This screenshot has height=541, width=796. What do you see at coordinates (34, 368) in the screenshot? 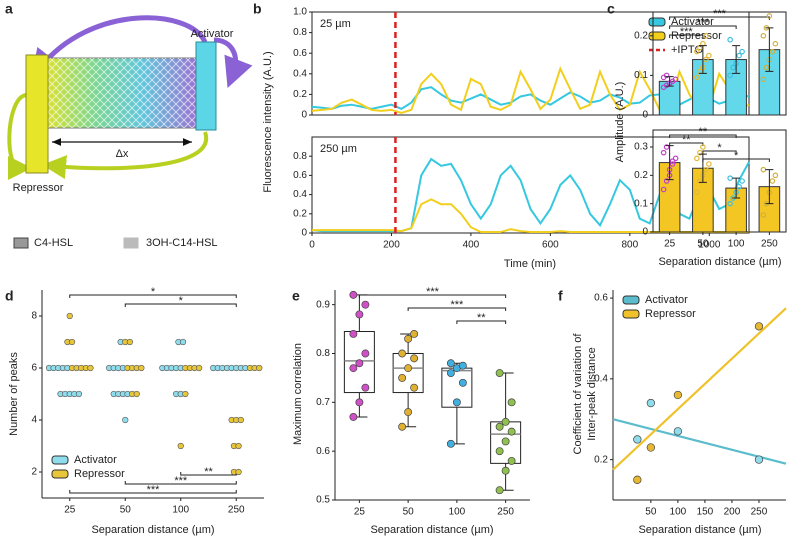
I see `y-tick-label: 6` at bounding box center [34, 368].